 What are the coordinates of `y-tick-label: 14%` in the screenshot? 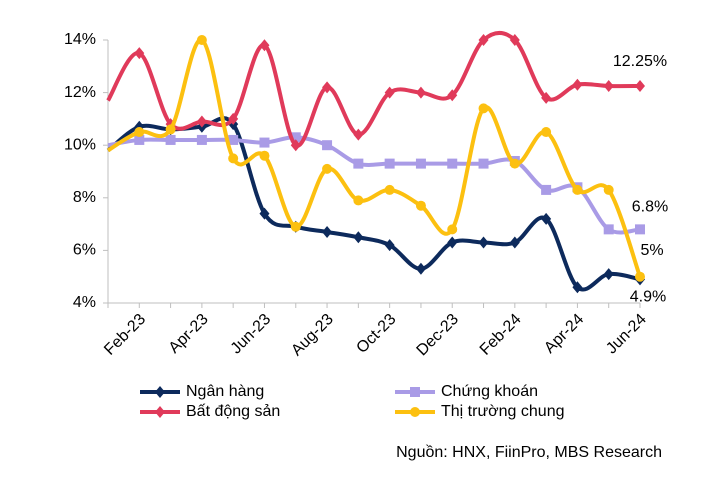 It's located at (80, 39).